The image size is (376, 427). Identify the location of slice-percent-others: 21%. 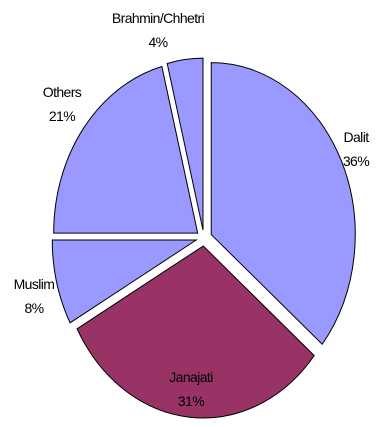
(62, 116).